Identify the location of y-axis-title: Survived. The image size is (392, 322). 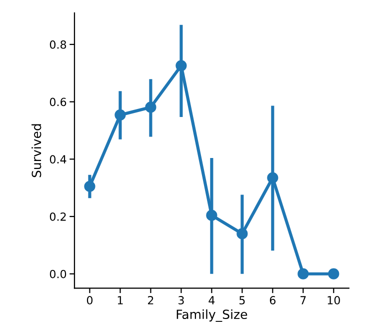
(37, 151).